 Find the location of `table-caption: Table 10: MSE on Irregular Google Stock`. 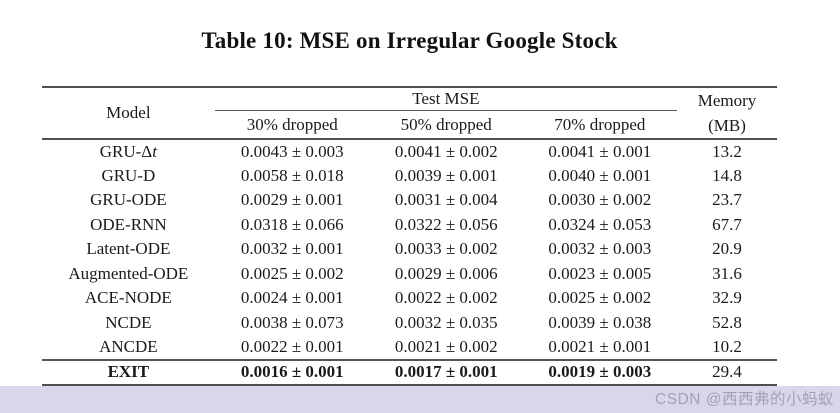

table-caption: Table 10: MSE on Irregular Google Stock is located at coordinates (409, 40).